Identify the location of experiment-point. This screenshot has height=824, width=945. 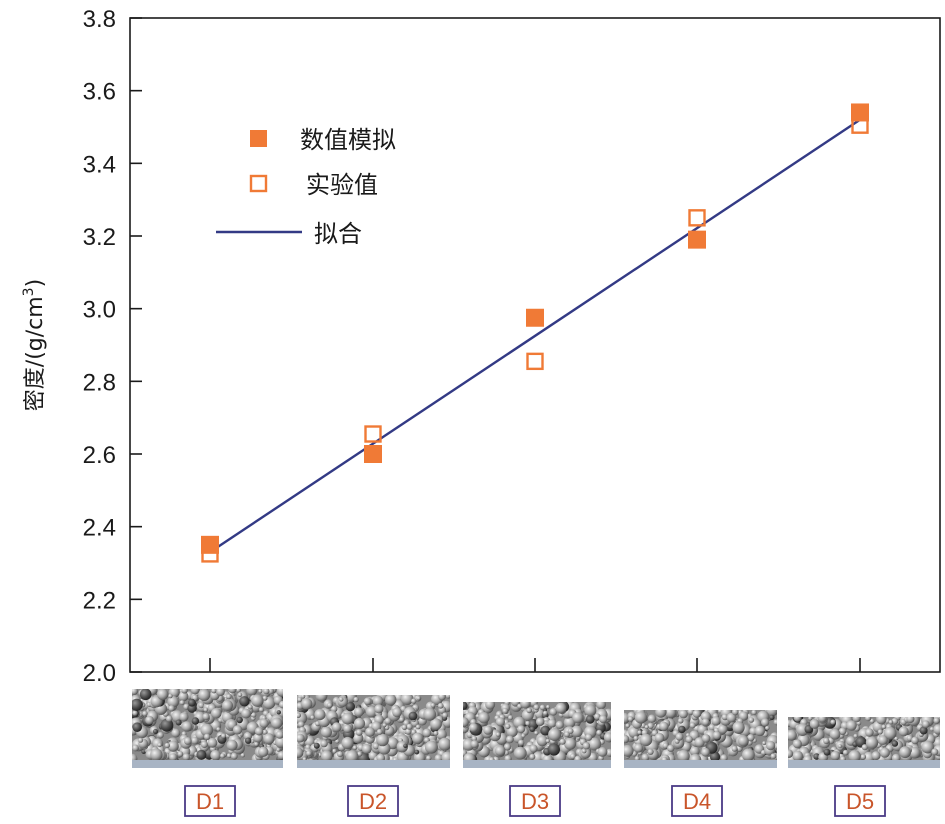
(210, 554).